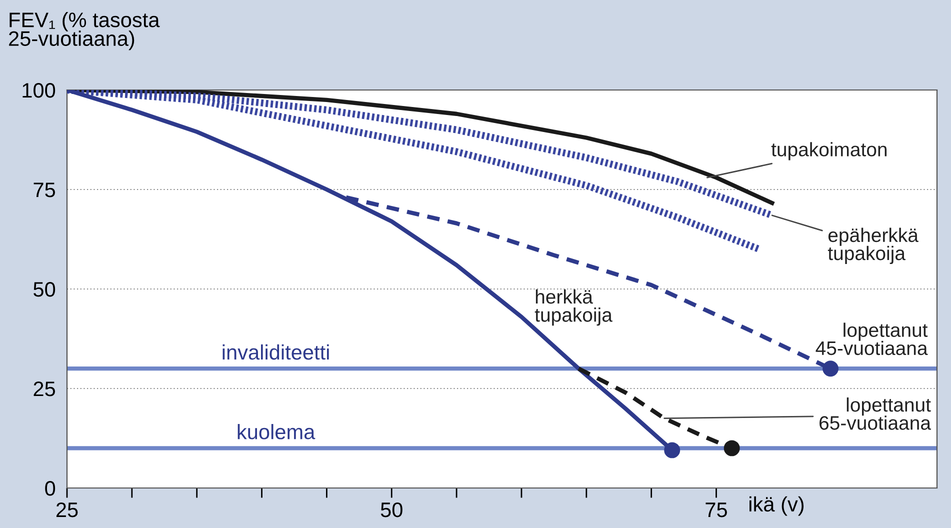 This screenshot has height=528, width=951. Describe the element at coordinates (50, 488) in the screenshot. I see `y-tick-label: 0` at that location.